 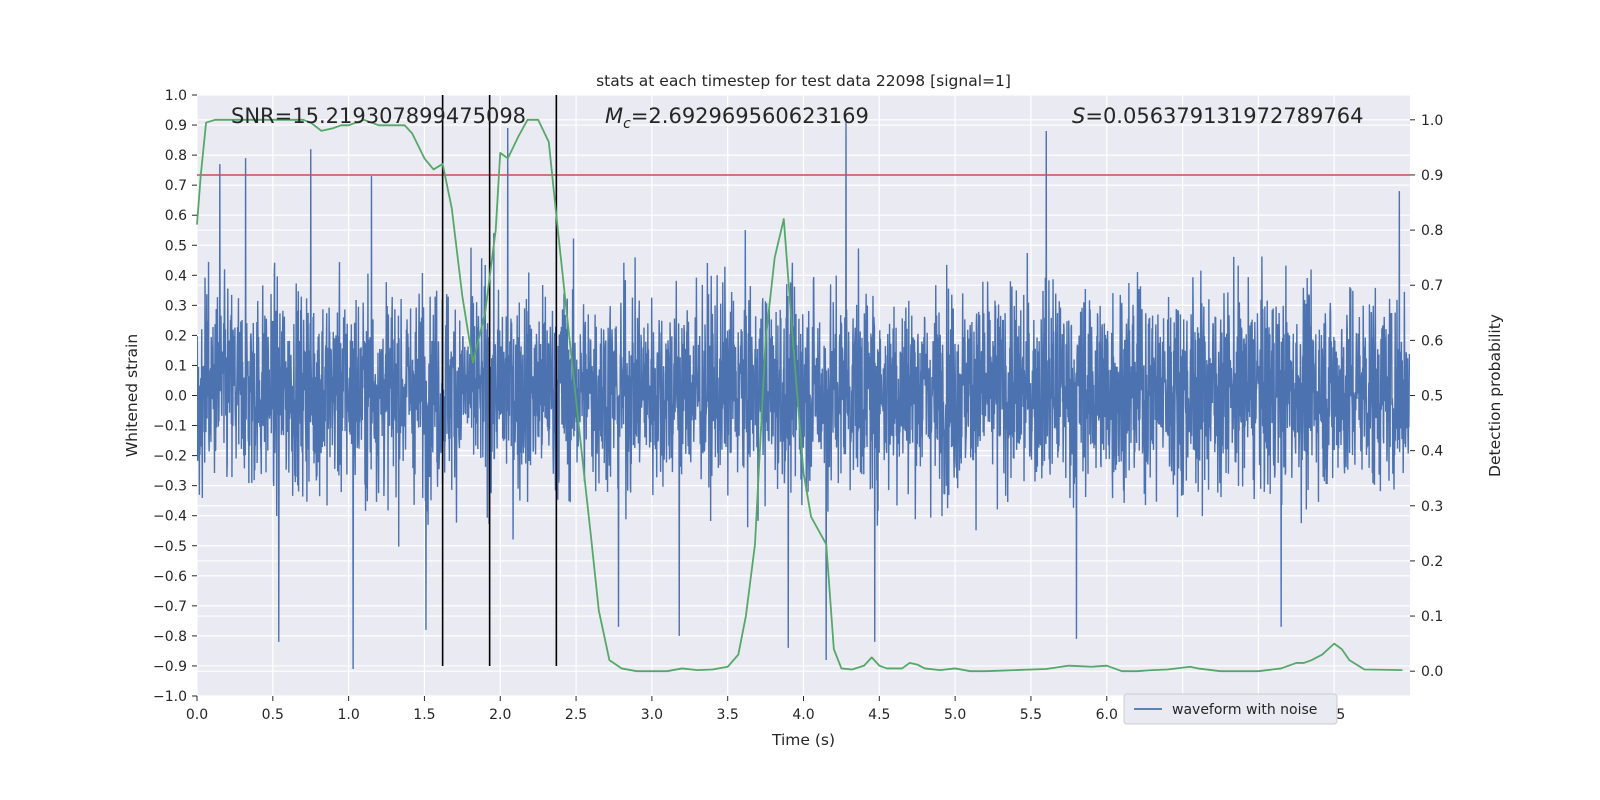 What do you see at coordinates (803, 715) in the screenshot?
I see `x-tick-label: 4.0` at bounding box center [803, 715].